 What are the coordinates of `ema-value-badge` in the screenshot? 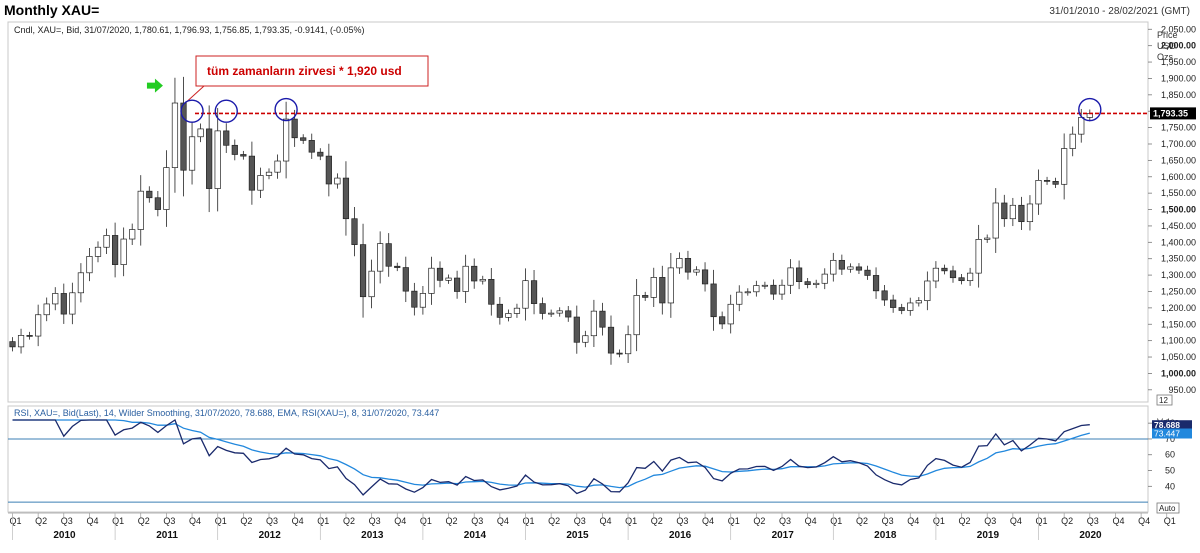 It's located at (1172, 433).